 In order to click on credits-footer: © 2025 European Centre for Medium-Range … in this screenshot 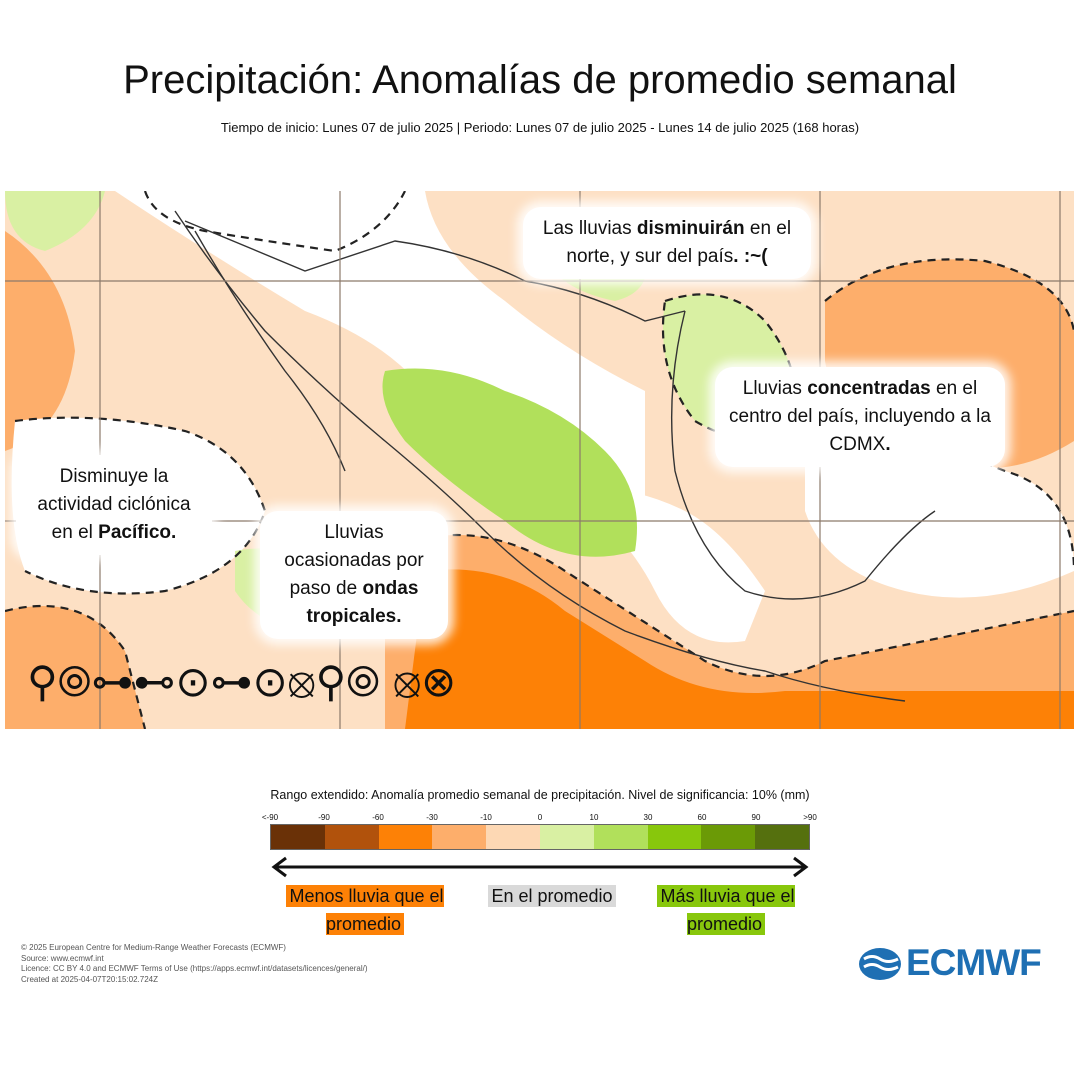, I will do `click(194, 963)`.